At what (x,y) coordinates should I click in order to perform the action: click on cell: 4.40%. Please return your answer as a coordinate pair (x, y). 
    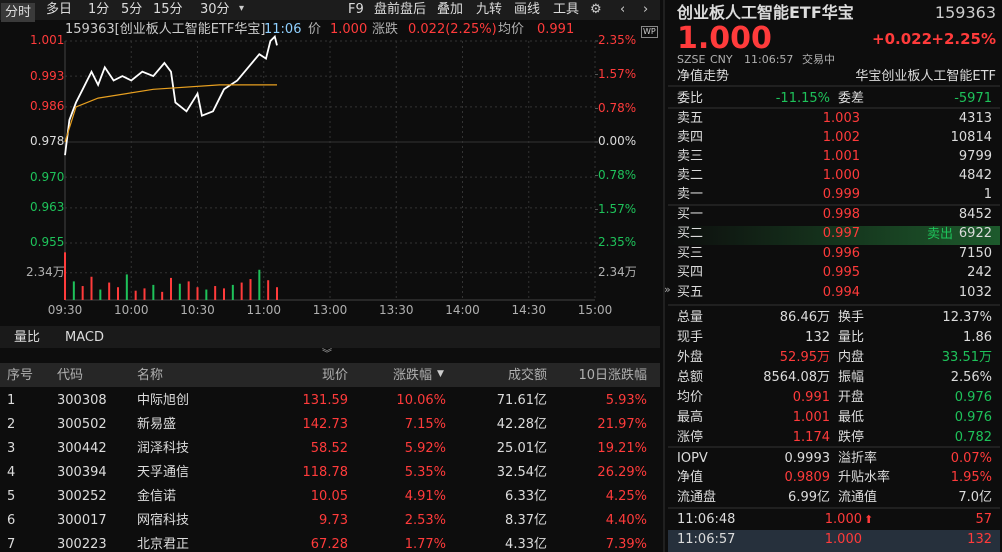
    Looking at the image, I should click on (626, 520).